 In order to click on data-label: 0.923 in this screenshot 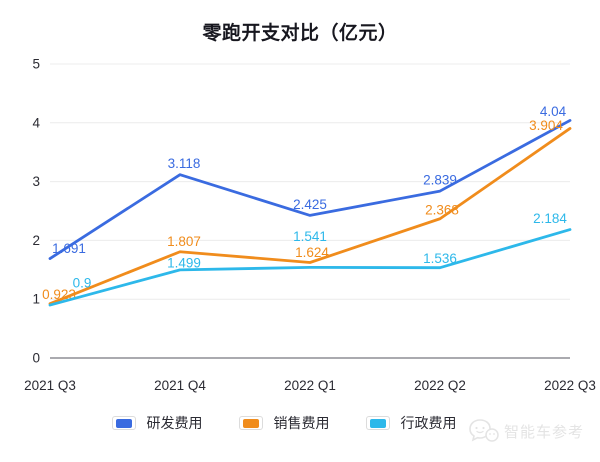, I will do `click(59, 294)`.